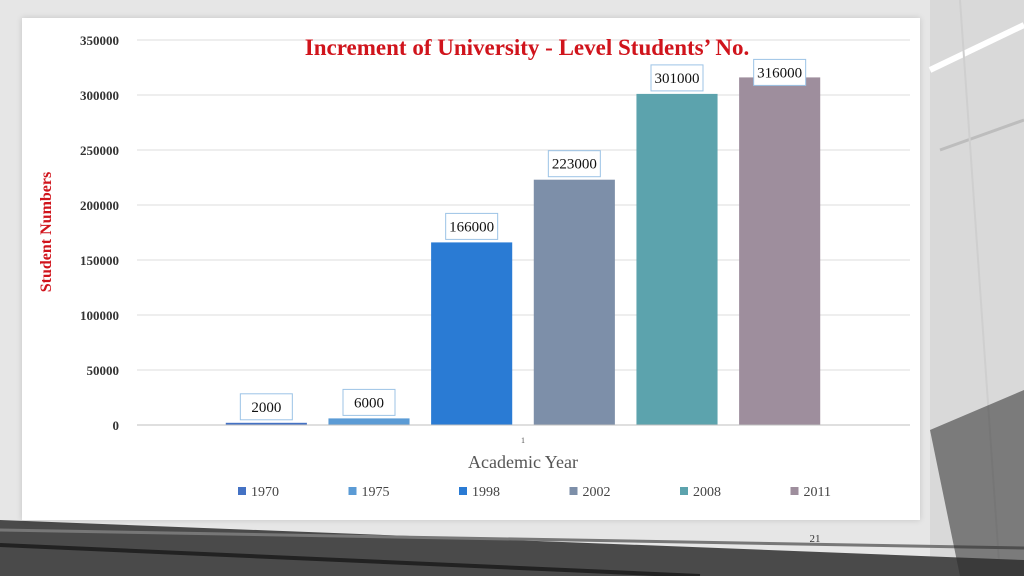 The image size is (1024, 576). What do you see at coordinates (242, 491) in the screenshot?
I see `legend-swatch-1970` at bounding box center [242, 491].